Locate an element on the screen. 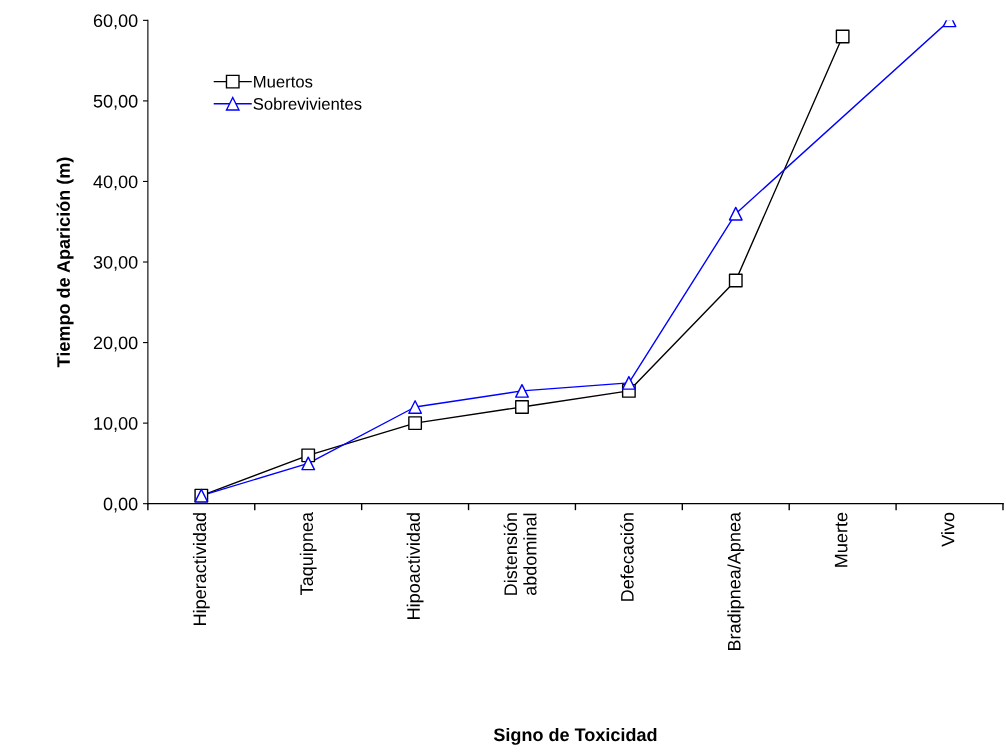  x-tick-label: Hipoactividad is located at coordinates (415, 566).